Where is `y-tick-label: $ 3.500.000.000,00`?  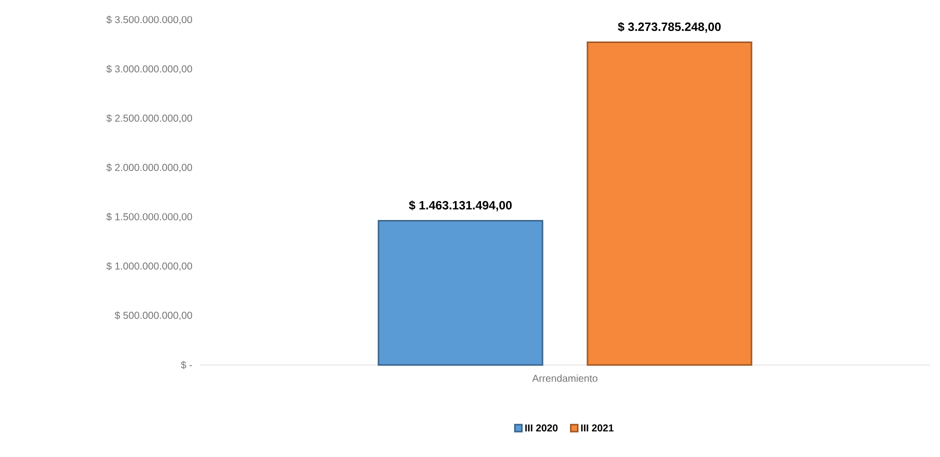 y-tick-label: $ 3.500.000.000,00 is located at coordinates (149, 20).